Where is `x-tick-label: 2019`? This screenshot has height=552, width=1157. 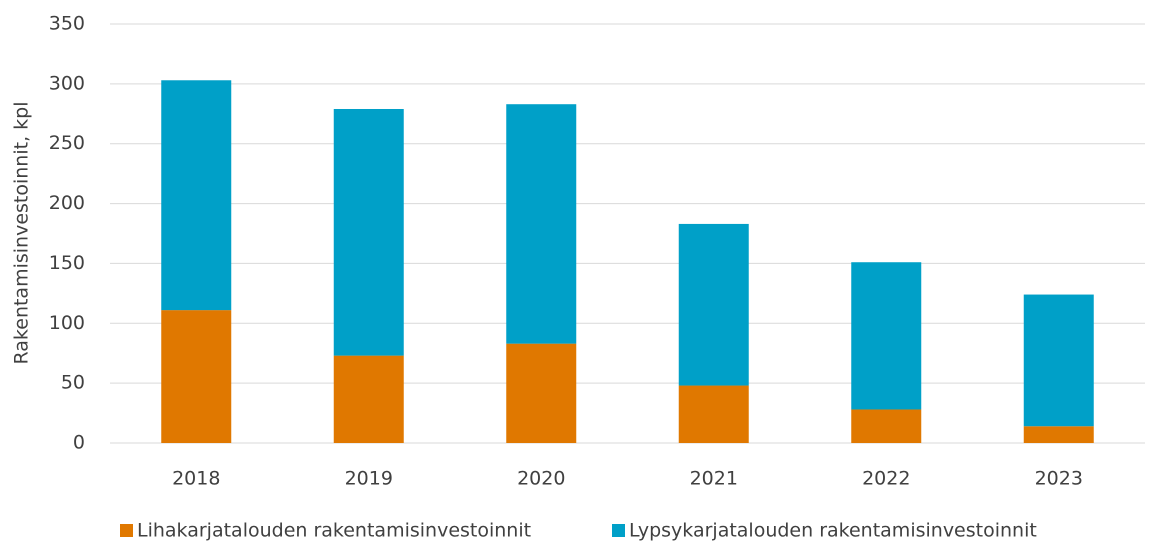 x-tick-label: 2019 is located at coordinates (369, 479).